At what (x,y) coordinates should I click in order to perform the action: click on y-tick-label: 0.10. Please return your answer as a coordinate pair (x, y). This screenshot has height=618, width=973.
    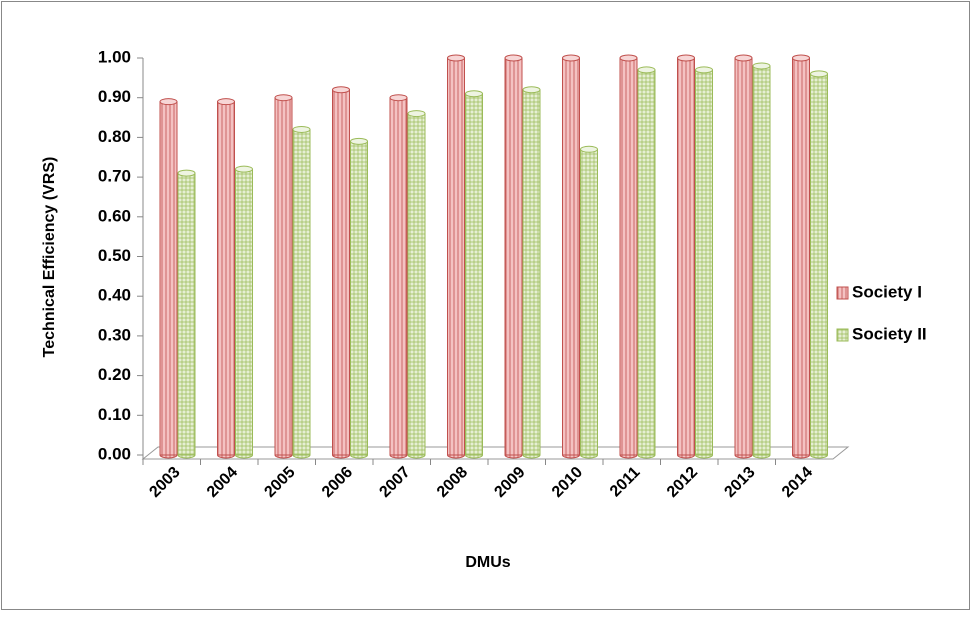
    Looking at the image, I should click on (114, 414).